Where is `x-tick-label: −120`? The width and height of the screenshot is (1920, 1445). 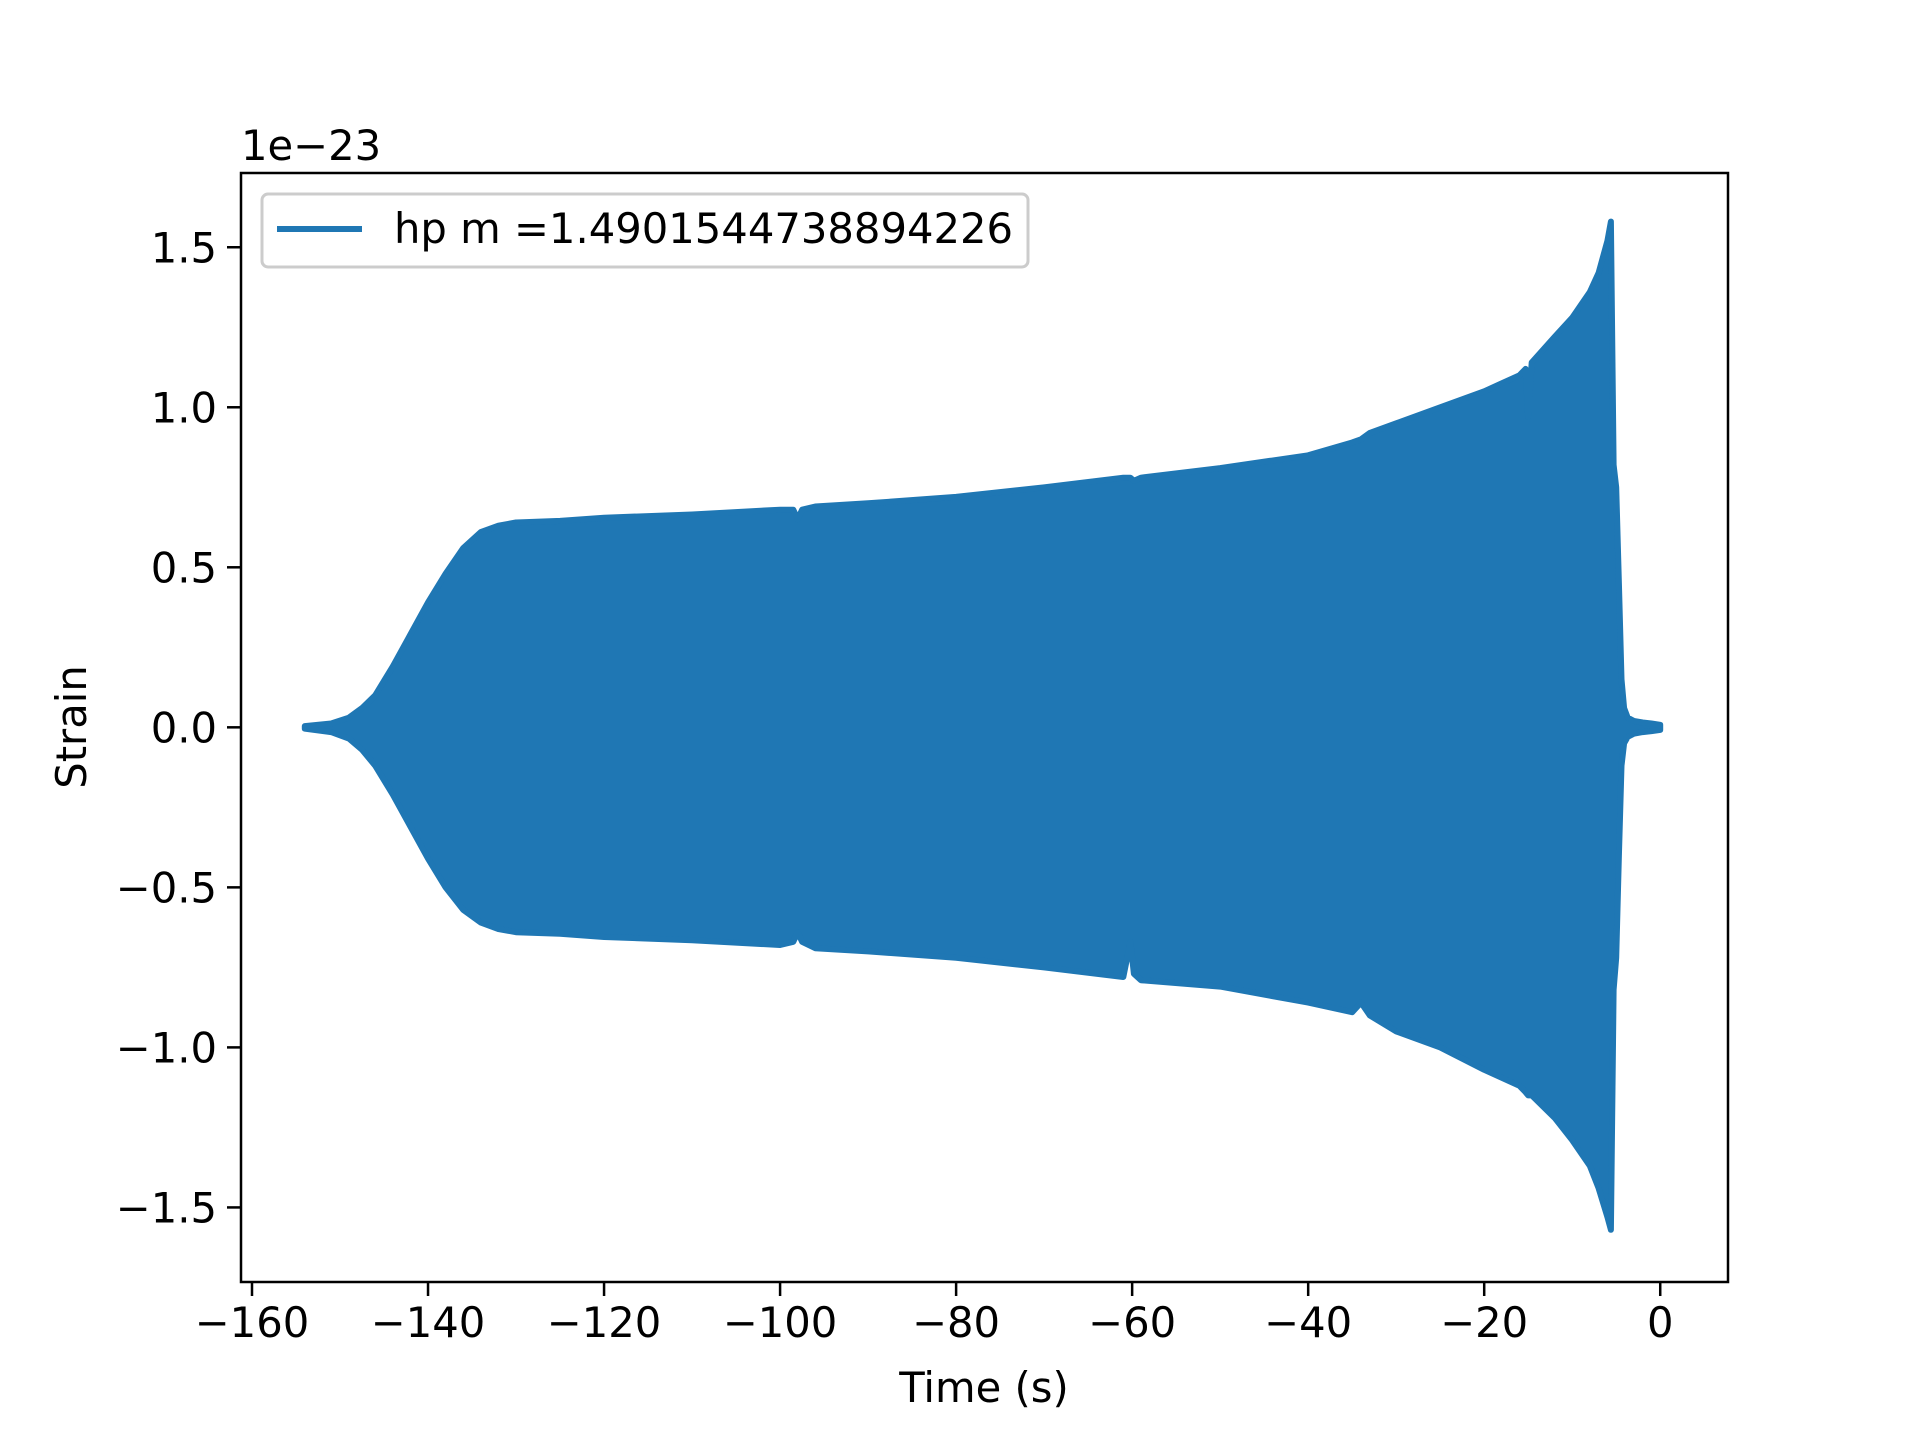
x-tick-label: −120 is located at coordinates (604, 1322).